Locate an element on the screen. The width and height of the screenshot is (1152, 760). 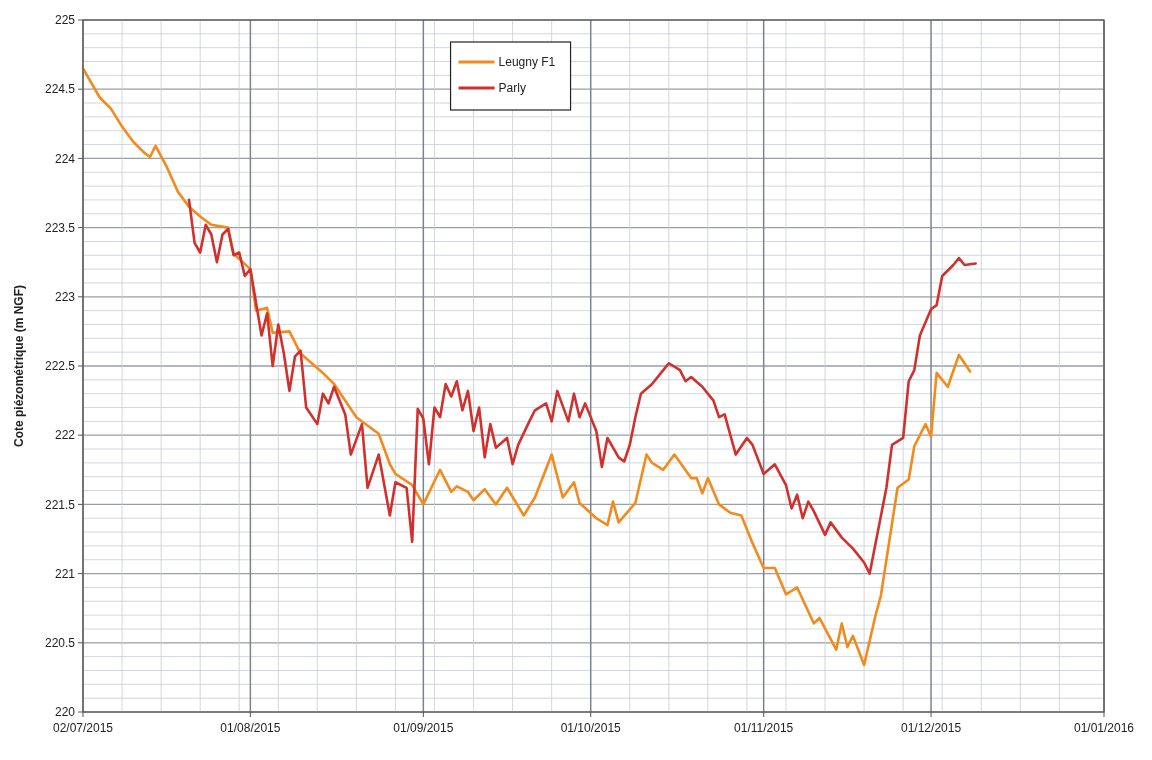
x-tick-label: 01/10/2015 is located at coordinates (591, 728).